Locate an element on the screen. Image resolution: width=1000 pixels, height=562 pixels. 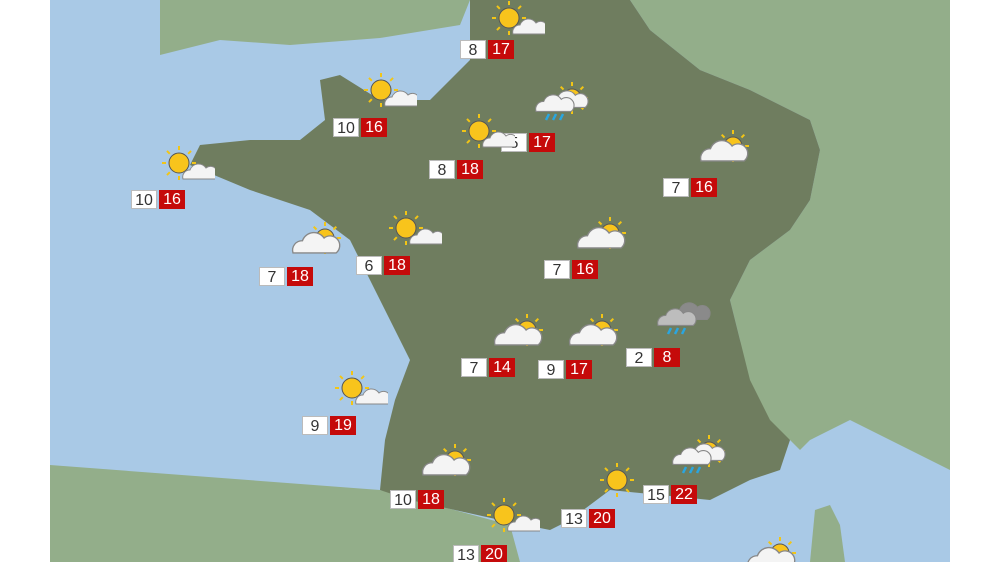
sun-icon is located at coordinates (617, 480).